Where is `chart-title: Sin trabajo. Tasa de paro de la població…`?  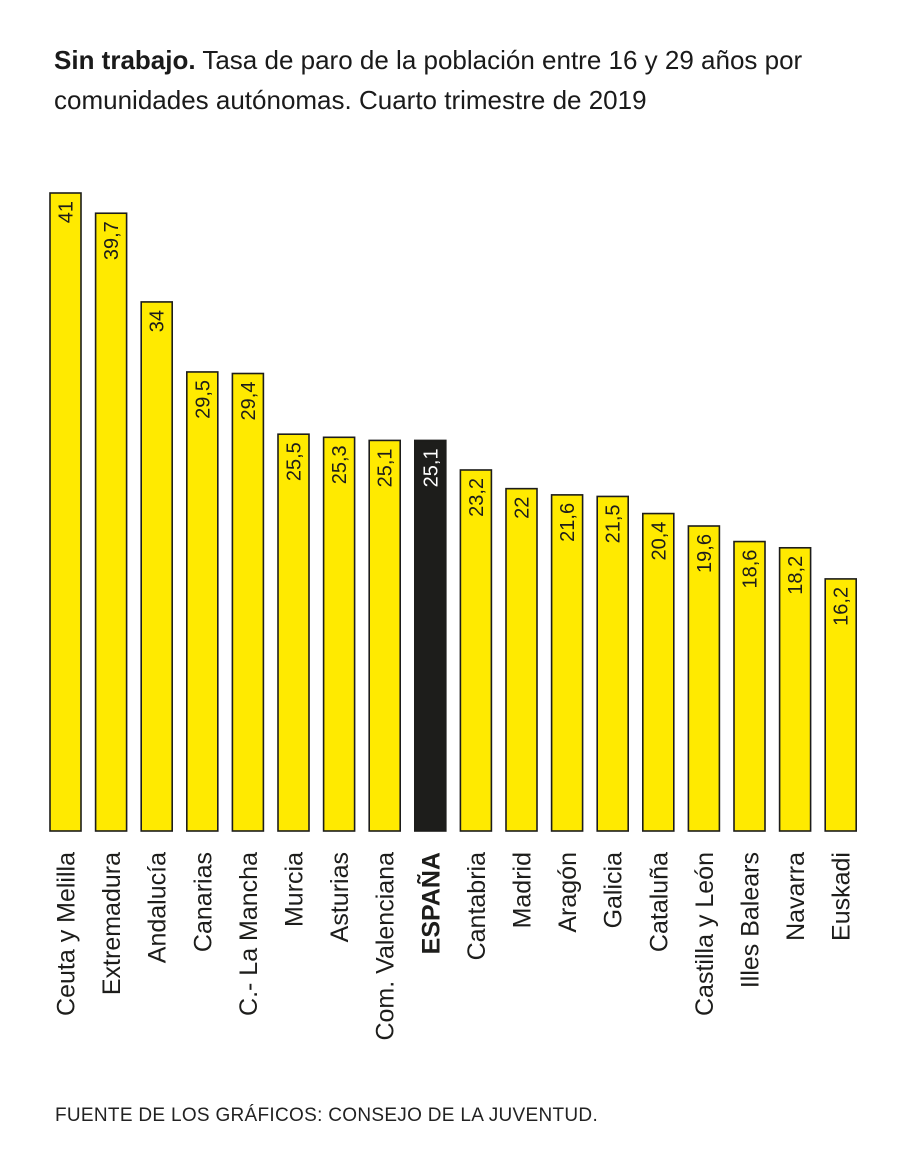
chart-title: Sin trabajo. Tasa de paro de la població… is located at coordinates (464, 80).